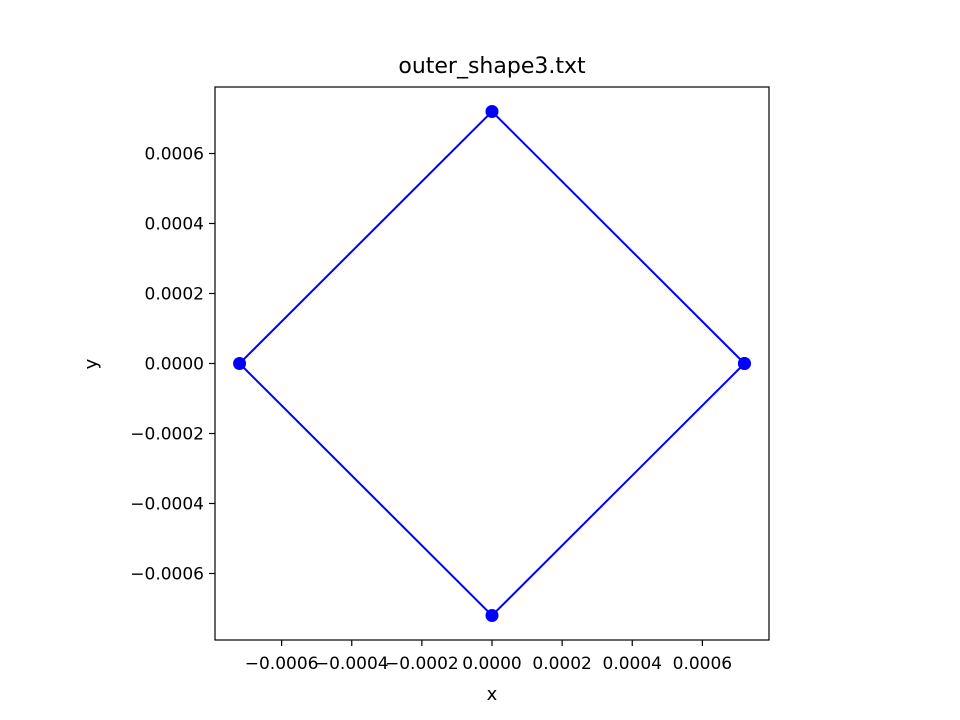 The image size is (960, 720). What do you see at coordinates (174, 155) in the screenshot?
I see `y-tick-label: 0.0006` at bounding box center [174, 155].